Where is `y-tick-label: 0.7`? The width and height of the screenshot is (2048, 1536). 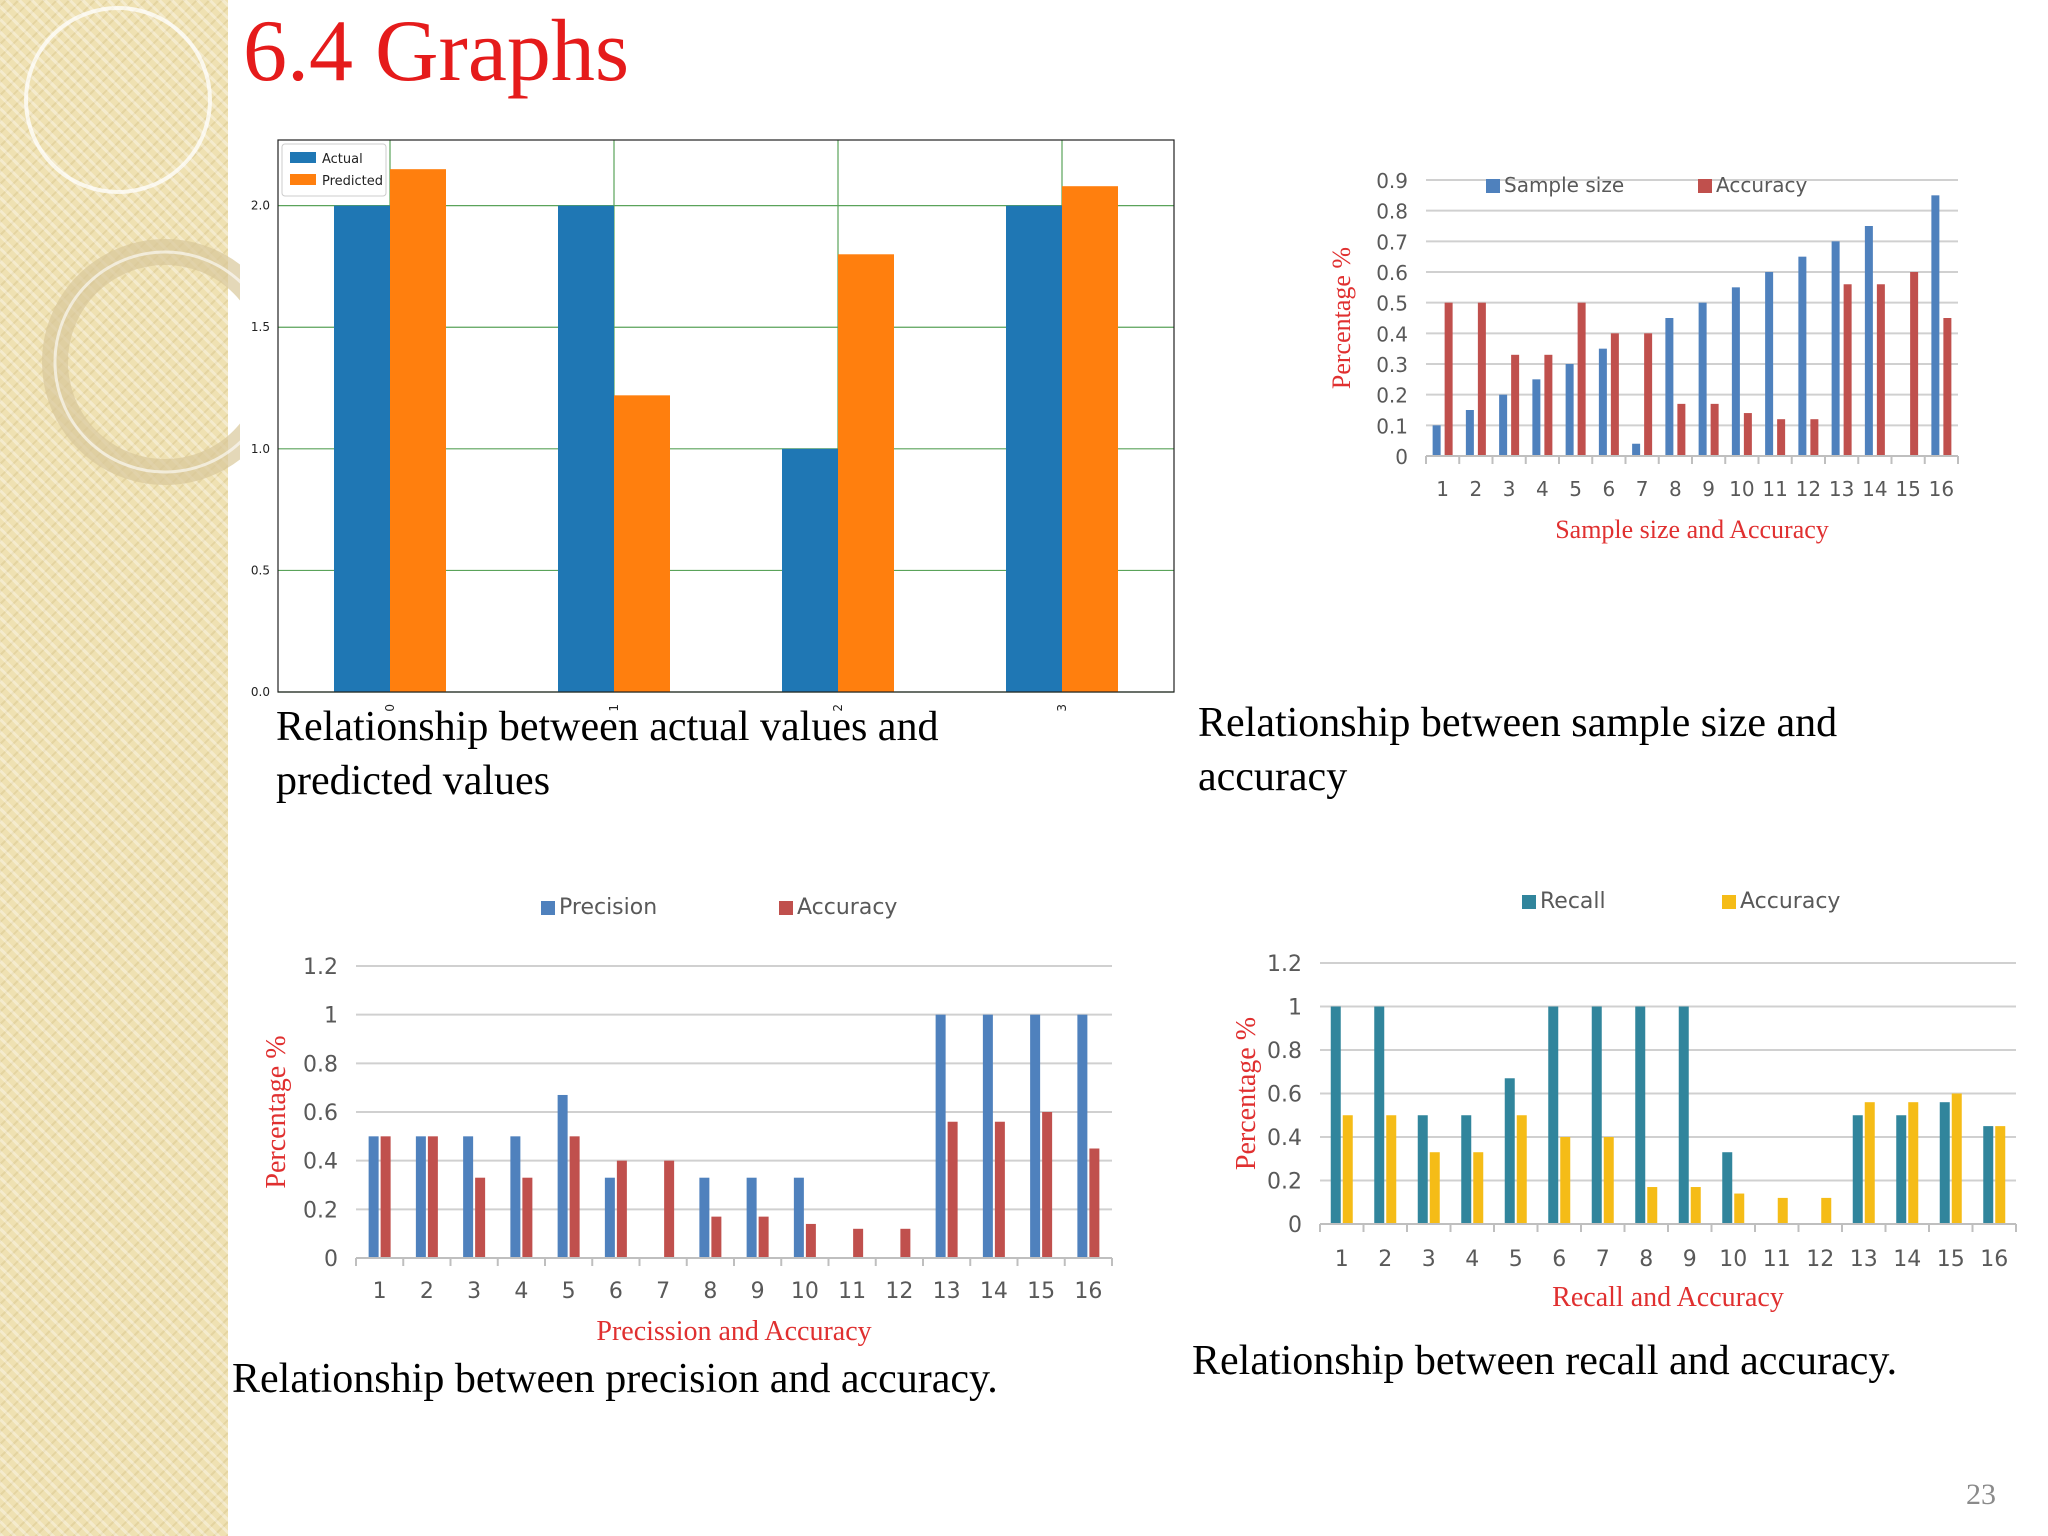
y-tick-label: 0.7 is located at coordinates (1392, 242).